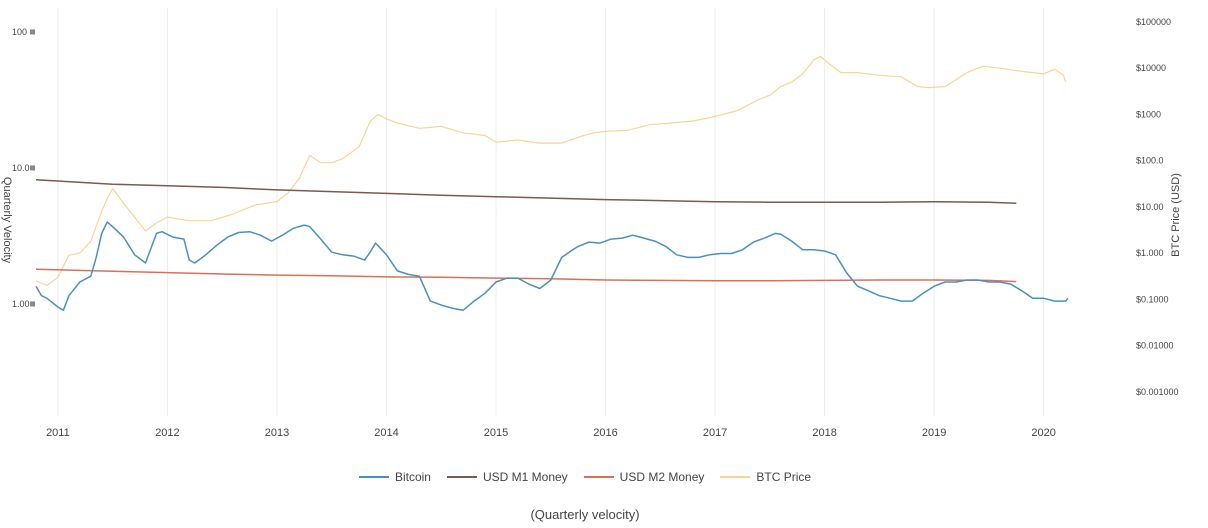  Describe the element at coordinates (496, 433) in the screenshot. I see `x-tick-label: 2015` at that location.